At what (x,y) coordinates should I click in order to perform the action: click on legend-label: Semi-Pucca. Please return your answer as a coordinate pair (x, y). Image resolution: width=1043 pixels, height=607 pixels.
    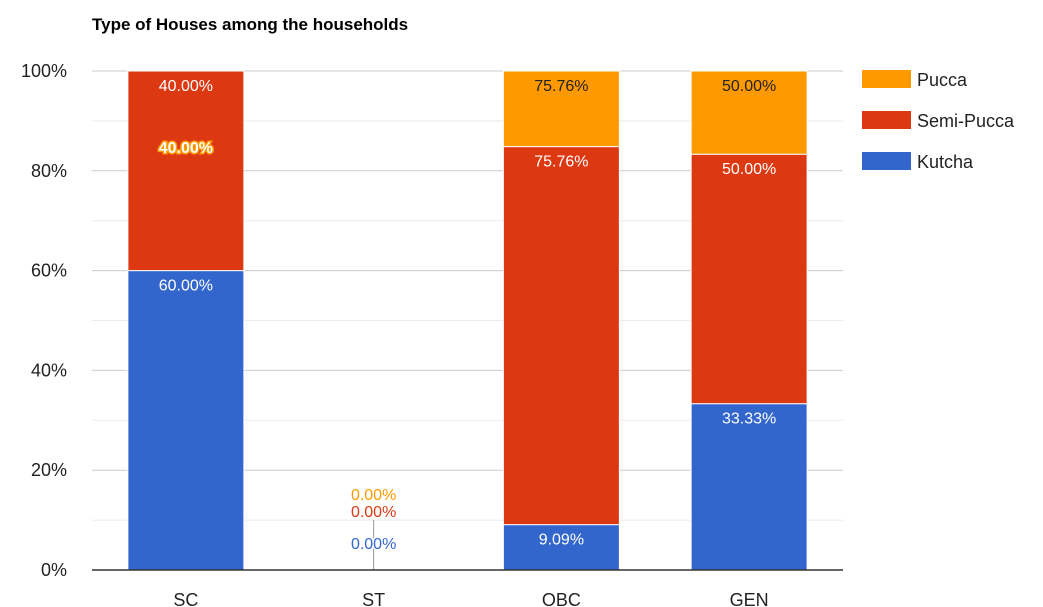
    Looking at the image, I should click on (966, 121).